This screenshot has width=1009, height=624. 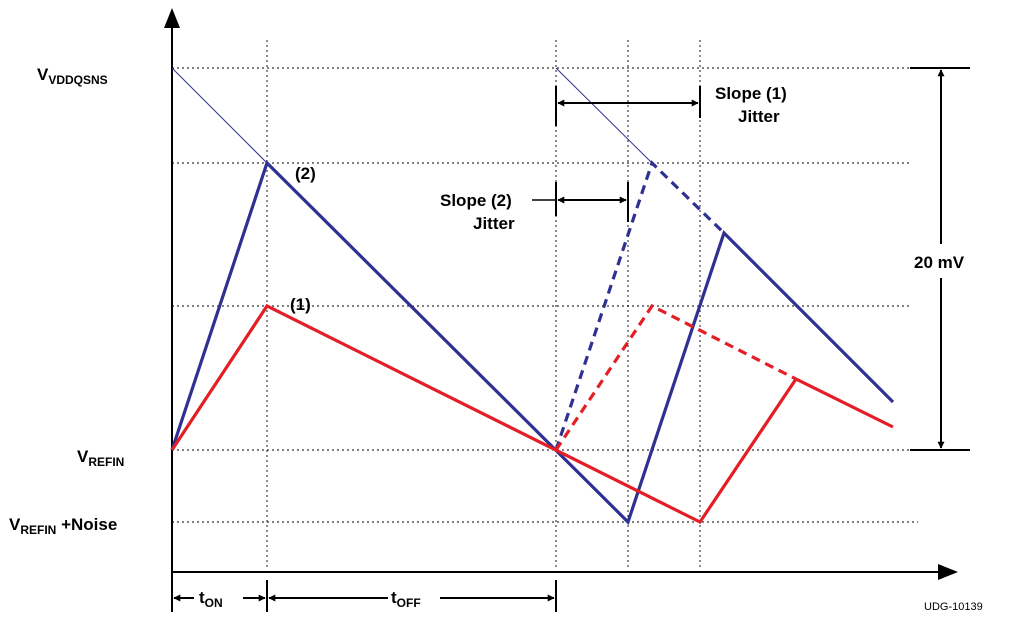 What do you see at coordinates (953, 607) in the screenshot?
I see `figure-id: UDG-10139` at bounding box center [953, 607].